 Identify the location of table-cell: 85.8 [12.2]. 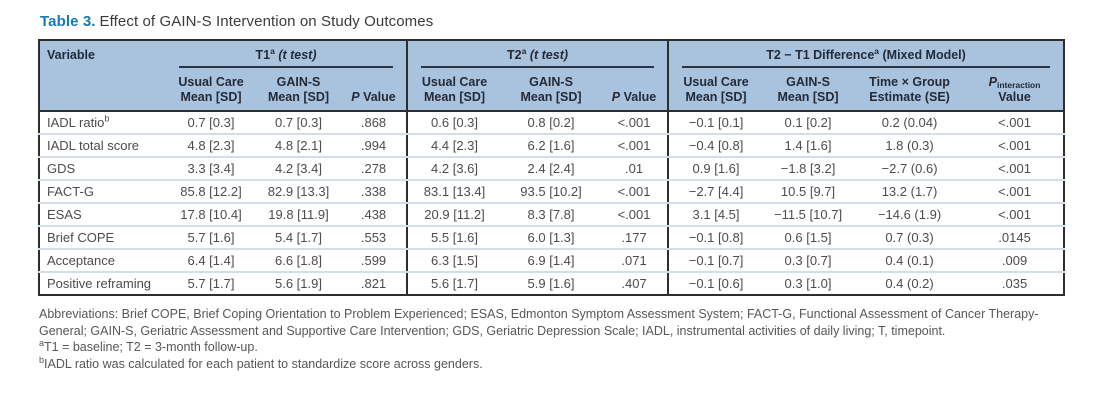
(211, 192).